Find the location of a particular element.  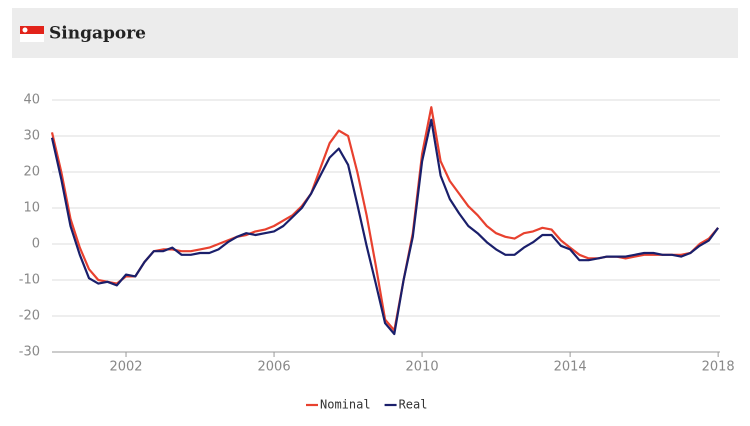

y-tick-label: -20 is located at coordinates (29, 316).